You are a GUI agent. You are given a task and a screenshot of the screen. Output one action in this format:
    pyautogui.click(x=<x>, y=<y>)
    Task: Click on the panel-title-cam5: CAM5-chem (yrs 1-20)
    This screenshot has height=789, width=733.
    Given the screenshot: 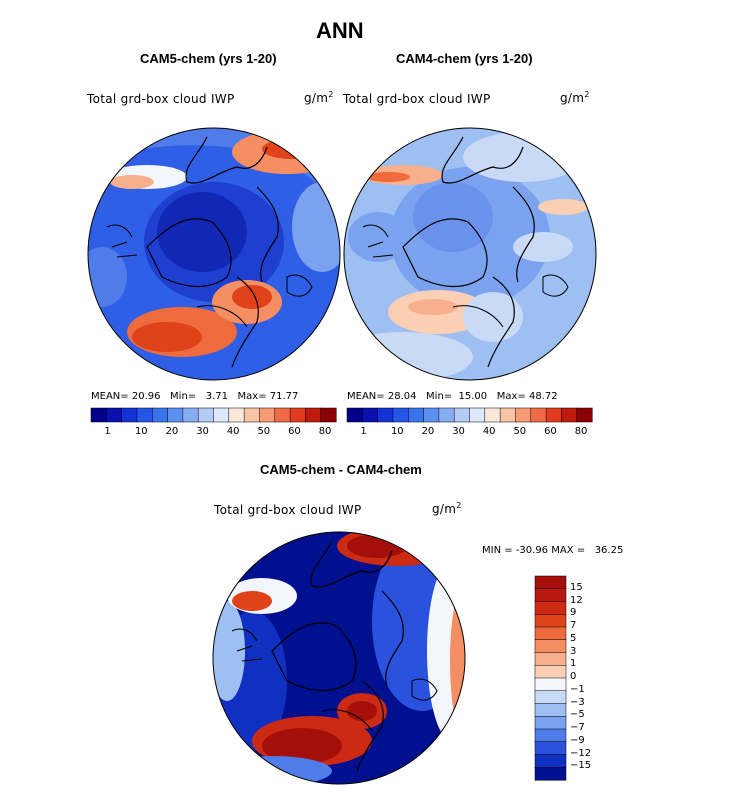 What is the action you would take?
    pyautogui.click(x=208, y=58)
    